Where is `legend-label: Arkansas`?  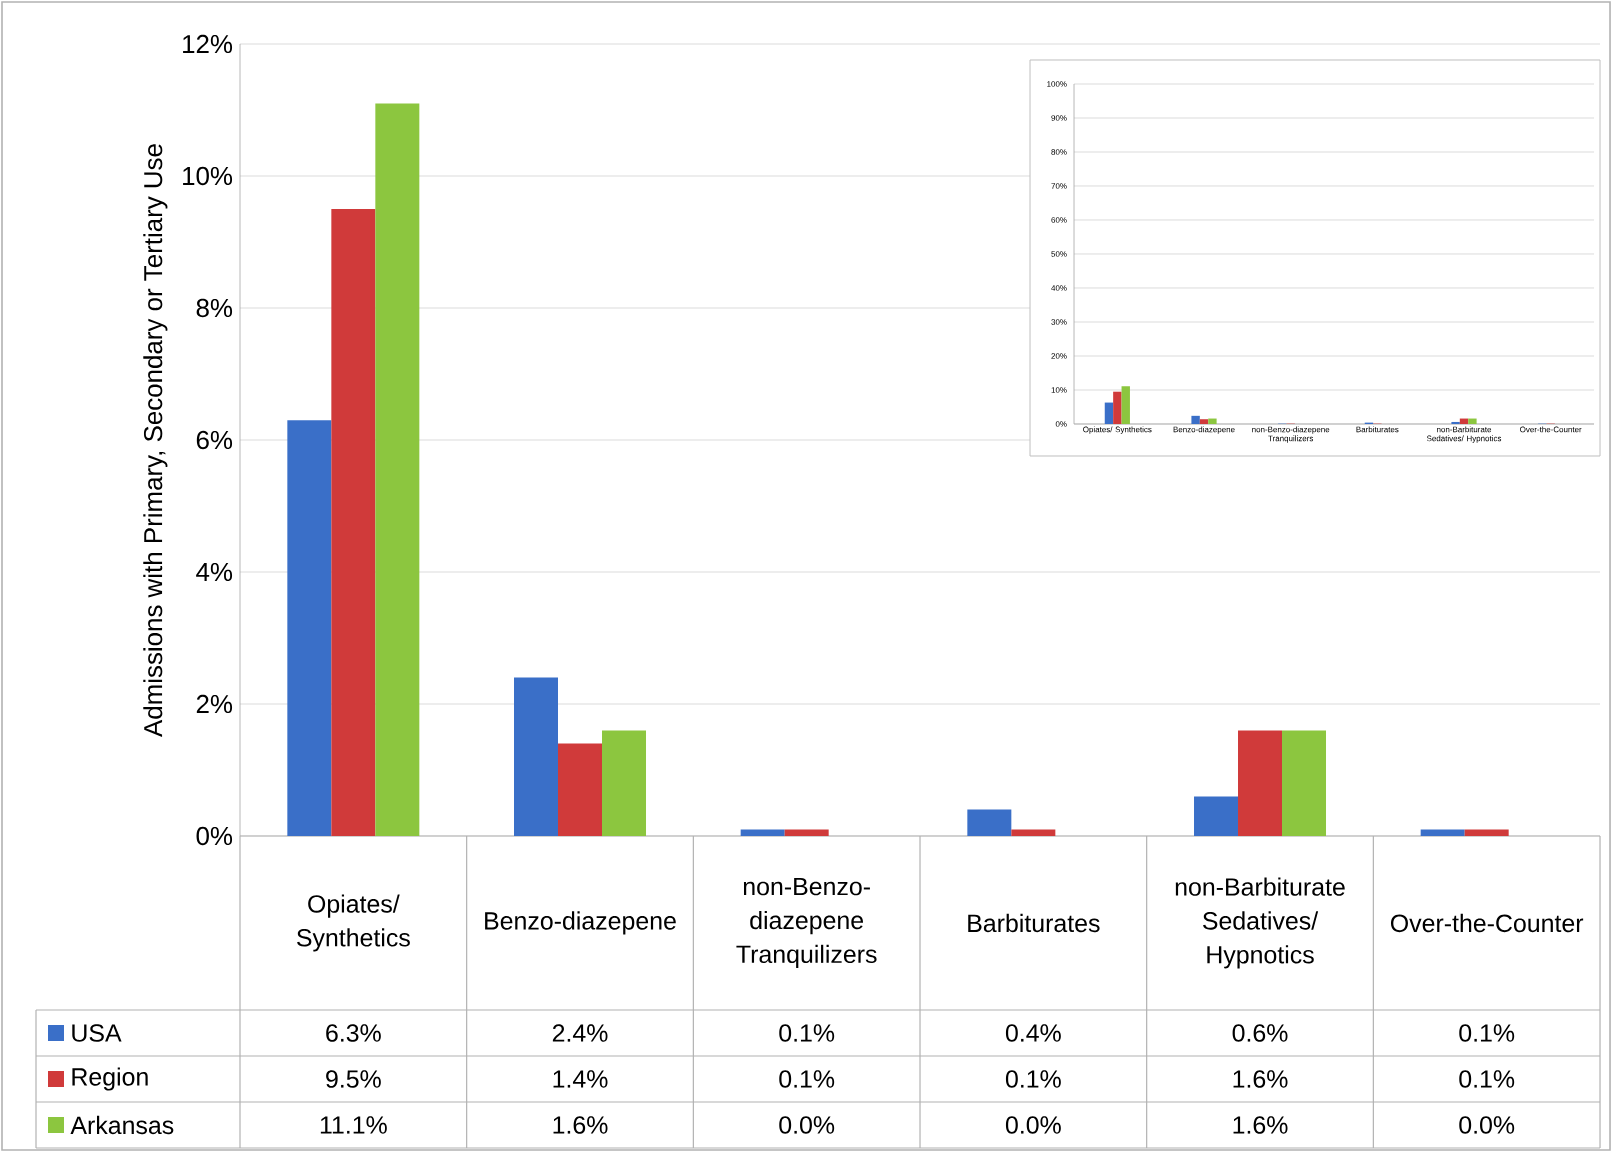 legend-label: Arkansas is located at coordinates (122, 1125).